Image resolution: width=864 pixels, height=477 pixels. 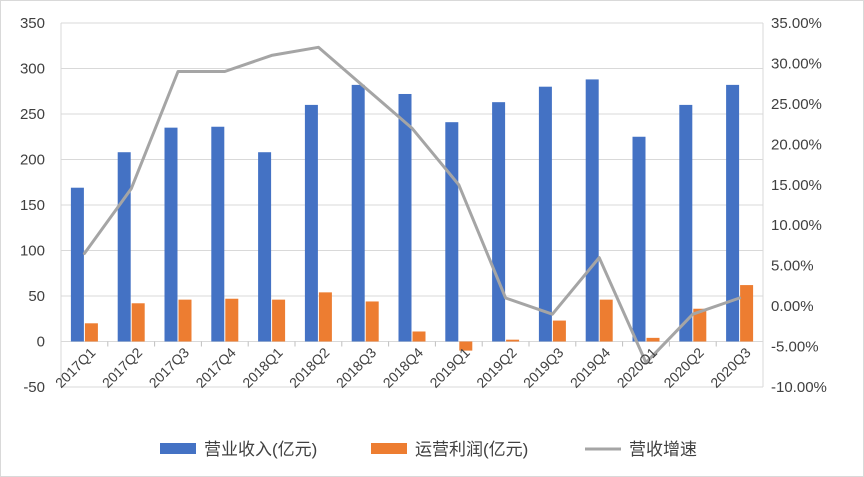 What do you see at coordinates (32, 114) in the screenshot?
I see `left-tick-label: 250` at bounding box center [32, 114].